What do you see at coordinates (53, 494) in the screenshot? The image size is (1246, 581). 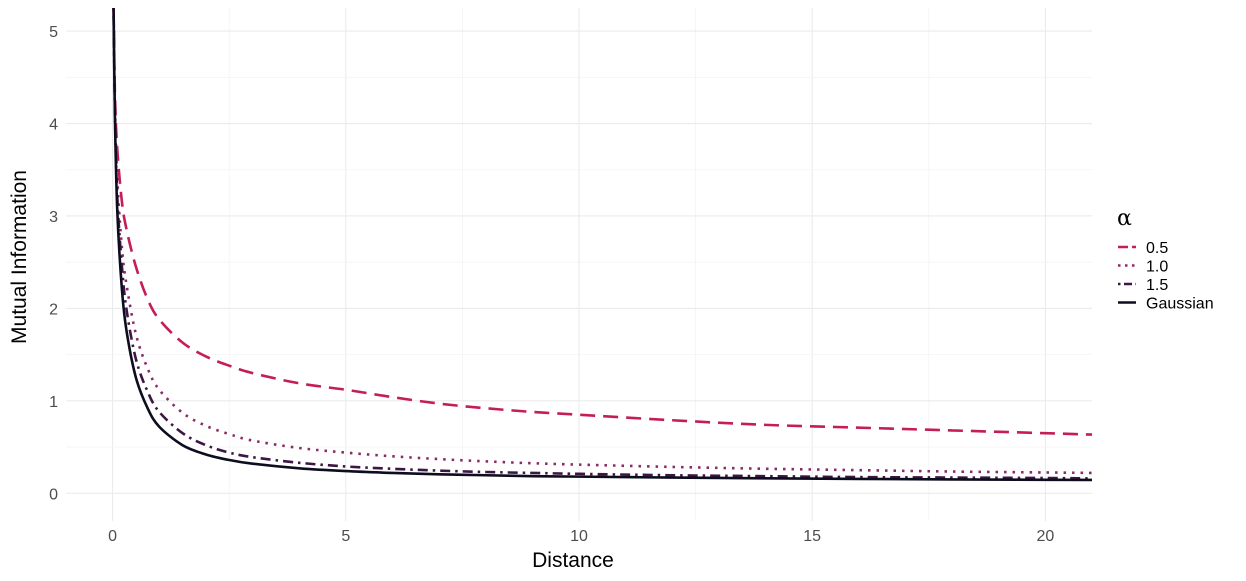 I see `y-tick-label: 0` at bounding box center [53, 494].